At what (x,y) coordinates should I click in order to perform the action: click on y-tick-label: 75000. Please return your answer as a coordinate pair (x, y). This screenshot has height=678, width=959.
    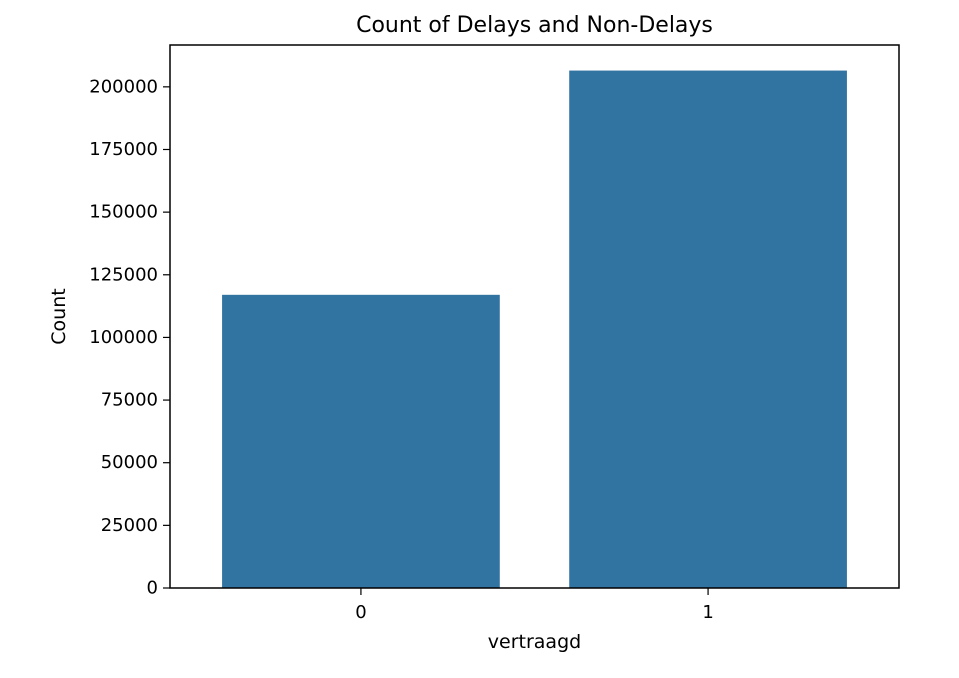
    Looking at the image, I should click on (129, 400).